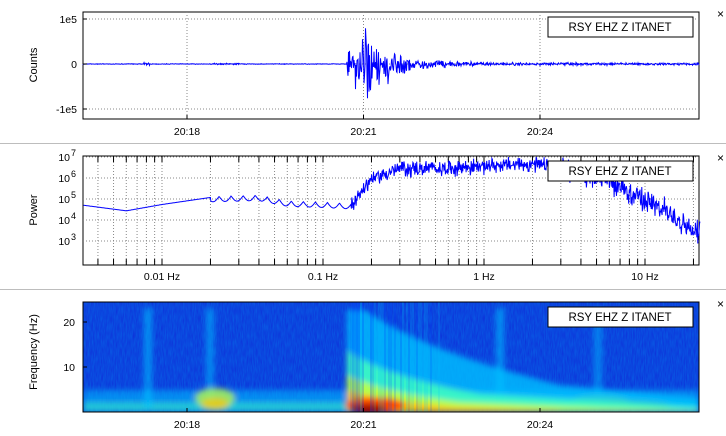  Describe the element at coordinates (484, 277) in the screenshot. I see `spectrum-xtick-label: 1 Hz` at that location.